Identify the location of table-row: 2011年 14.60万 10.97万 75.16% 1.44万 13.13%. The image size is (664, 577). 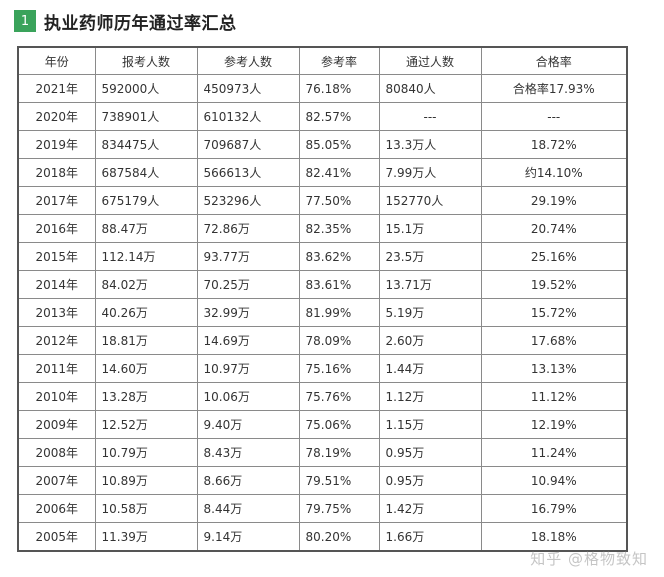
(322, 368).